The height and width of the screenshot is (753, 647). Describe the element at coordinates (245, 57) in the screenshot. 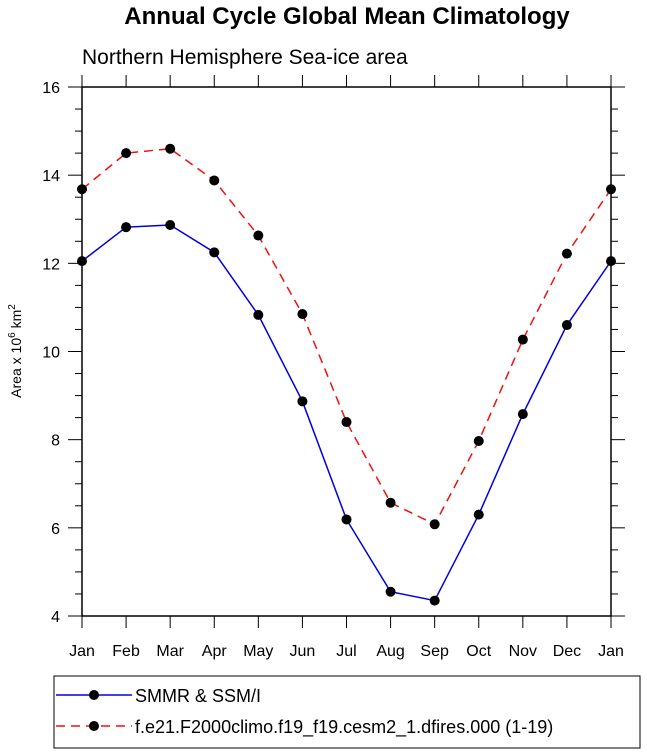

I see `chart-subtitle: Northern Hemisphere Sea-ice area` at that location.